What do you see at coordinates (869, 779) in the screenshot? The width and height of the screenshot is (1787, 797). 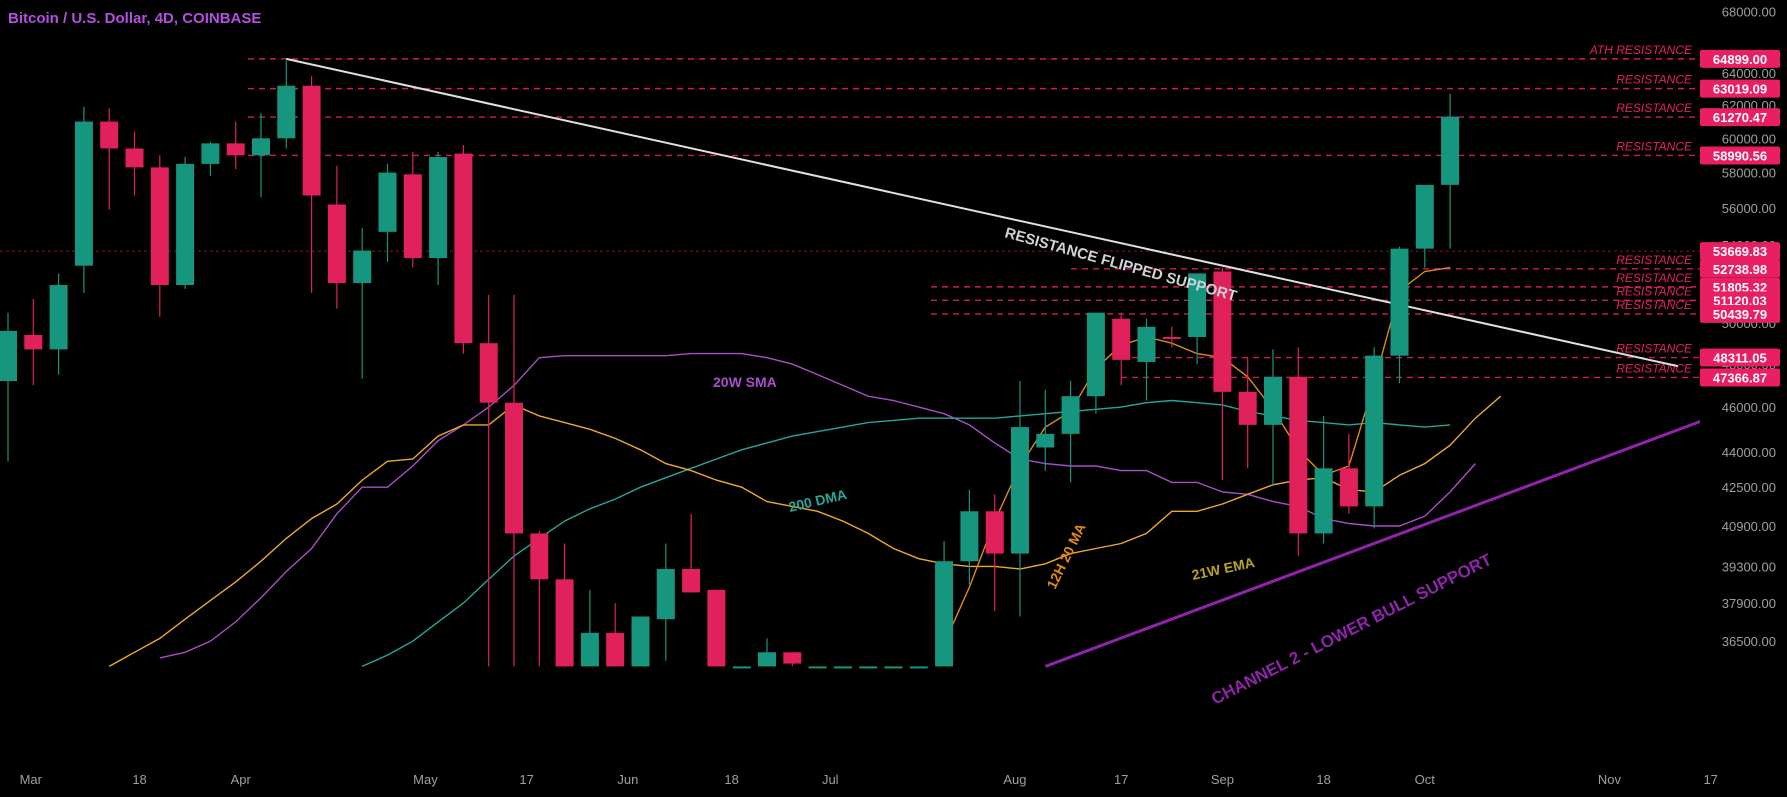 I see `time-axis: Mar 18 Apr May 17 Jun 18 Jul Aug 17 Sep 18 Oct Nov 17` at bounding box center [869, 779].